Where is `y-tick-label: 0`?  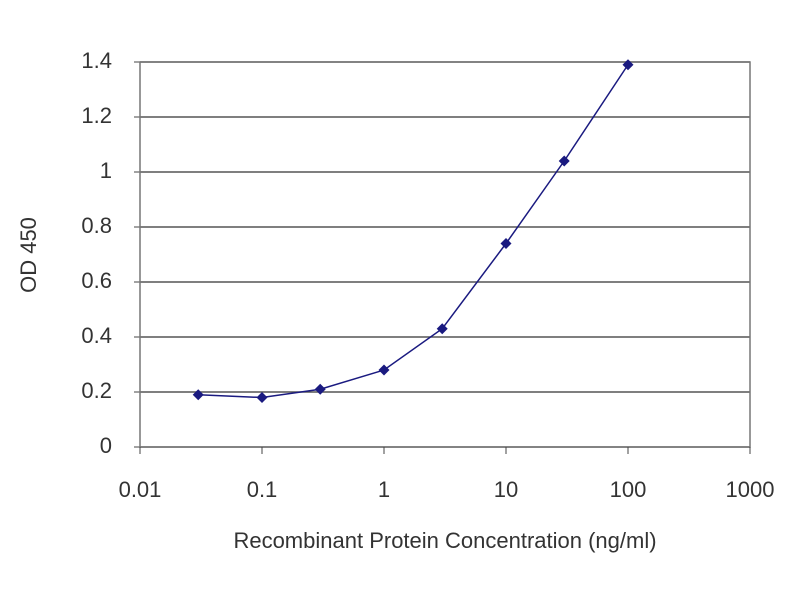 y-tick-label: 0 is located at coordinates (106, 445).